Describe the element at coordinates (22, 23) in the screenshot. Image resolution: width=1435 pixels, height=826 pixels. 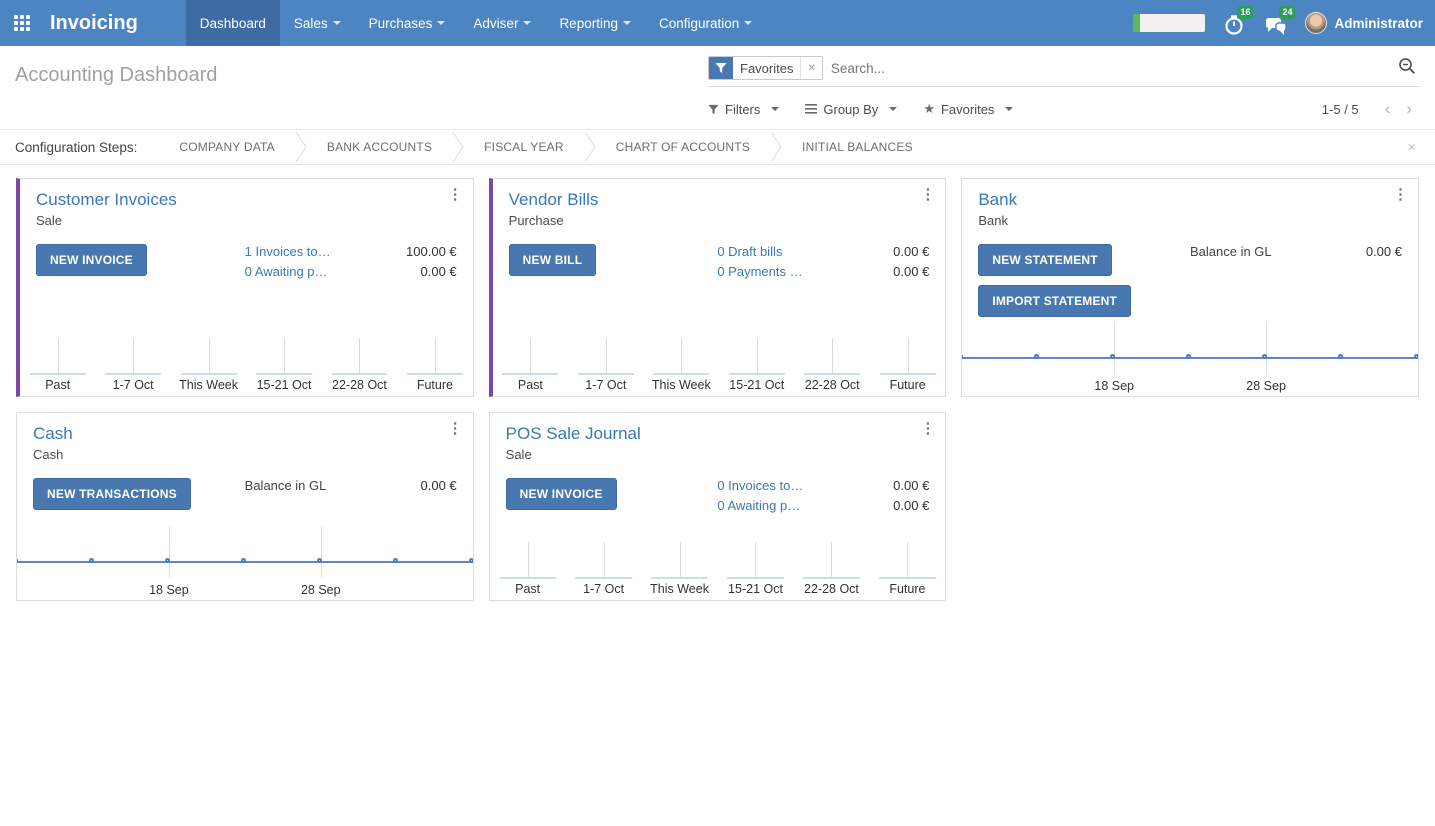
I see `apps-menu-button` at that location.